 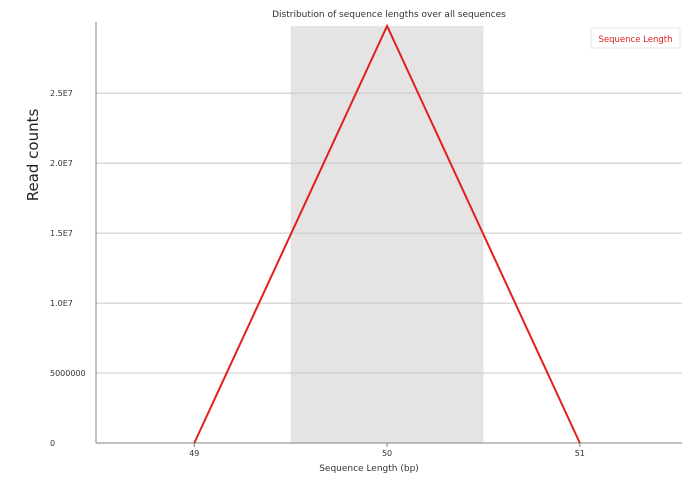 I want to click on x-tick-label: 49, so click(x=194, y=453).